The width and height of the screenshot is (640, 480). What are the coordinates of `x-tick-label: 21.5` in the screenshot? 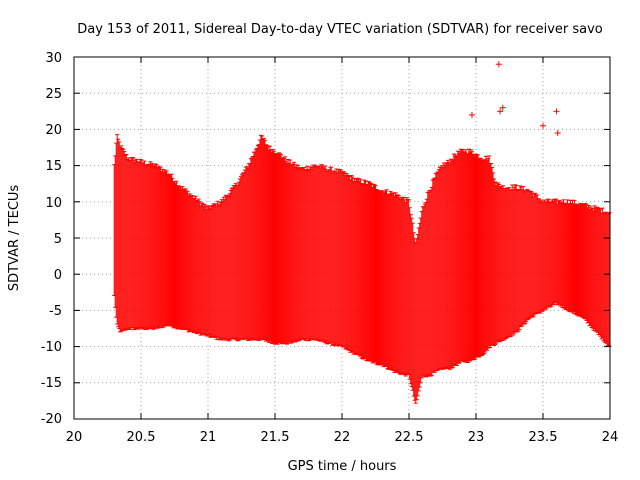 It's located at (275, 437).